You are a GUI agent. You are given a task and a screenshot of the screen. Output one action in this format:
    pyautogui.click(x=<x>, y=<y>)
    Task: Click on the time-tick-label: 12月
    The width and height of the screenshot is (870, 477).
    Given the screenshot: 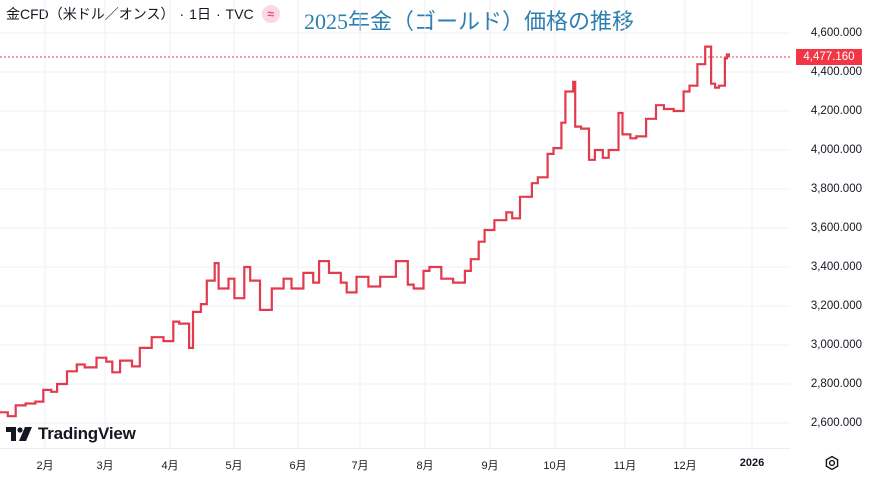 What is the action you would take?
    pyautogui.click(x=685, y=466)
    